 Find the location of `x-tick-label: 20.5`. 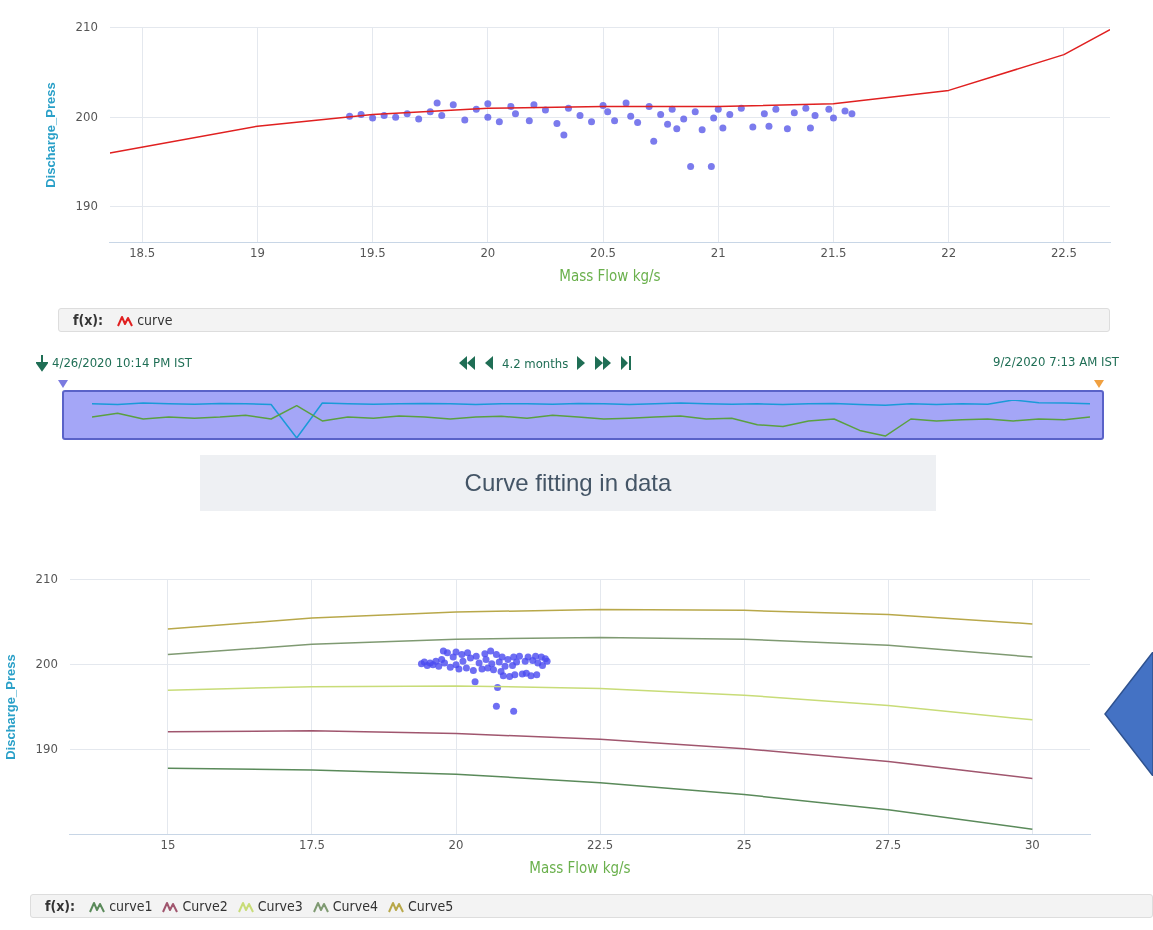

x-tick-label: 20.5 is located at coordinates (603, 252).